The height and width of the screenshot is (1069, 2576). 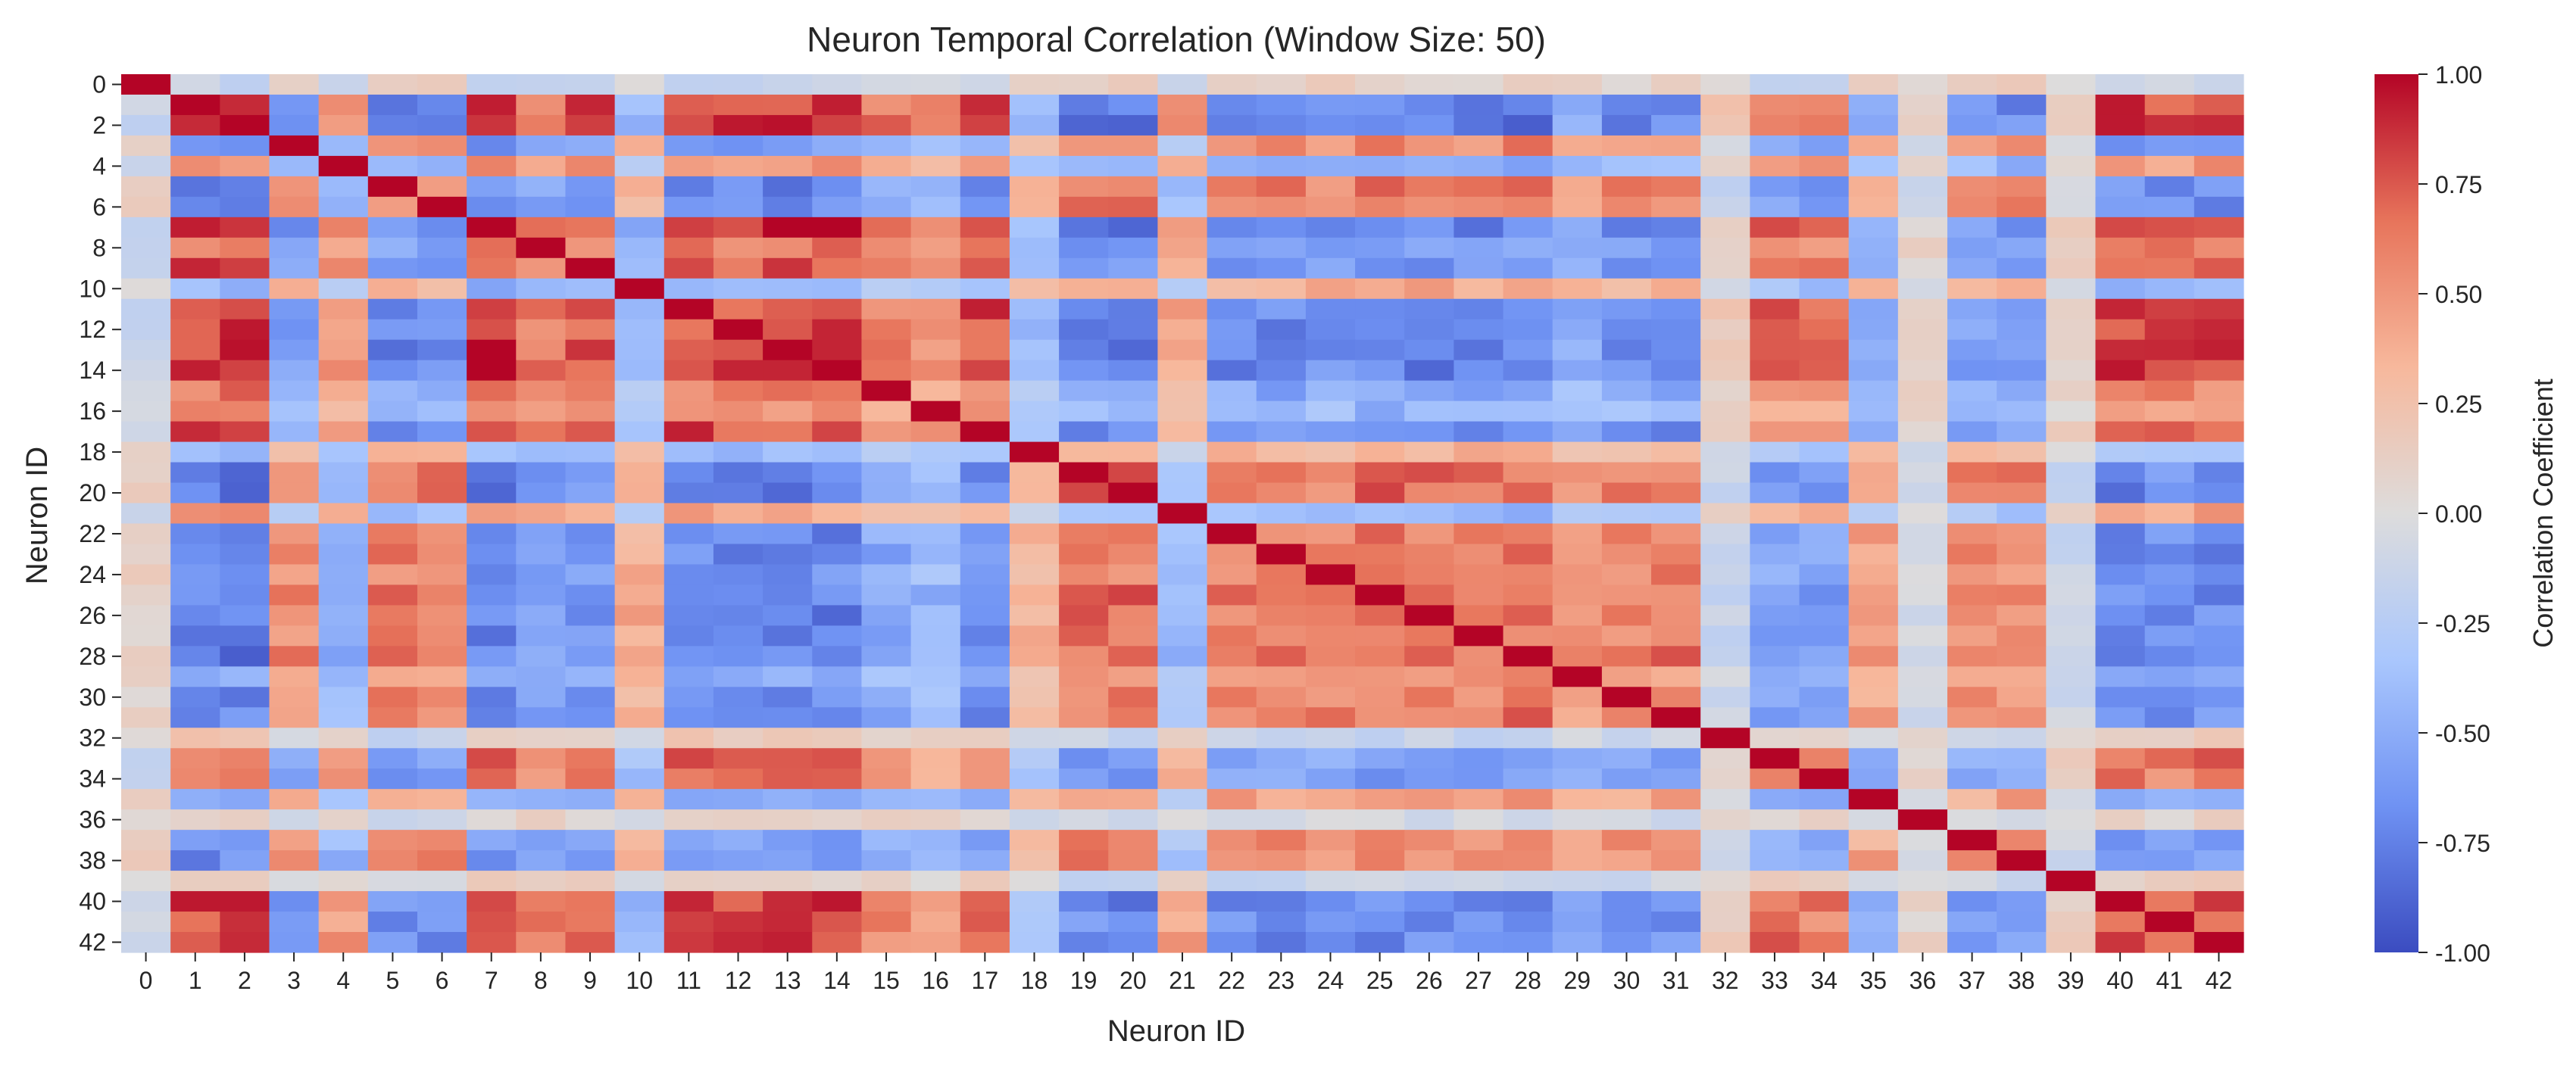 What do you see at coordinates (1528, 980) in the screenshot?
I see `x-tick-label: 28` at bounding box center [1528, 980].